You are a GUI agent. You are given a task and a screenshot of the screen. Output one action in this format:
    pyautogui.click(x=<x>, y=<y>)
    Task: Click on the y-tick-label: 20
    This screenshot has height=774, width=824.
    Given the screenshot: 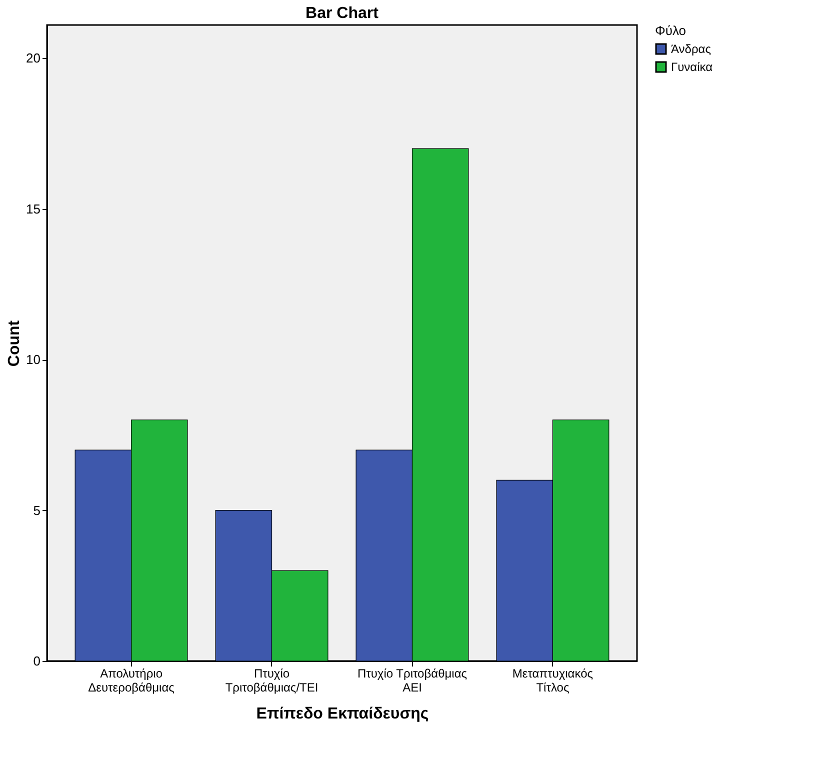 What is the action you would take?
    pyautogui.click(x=33, y=58)
    